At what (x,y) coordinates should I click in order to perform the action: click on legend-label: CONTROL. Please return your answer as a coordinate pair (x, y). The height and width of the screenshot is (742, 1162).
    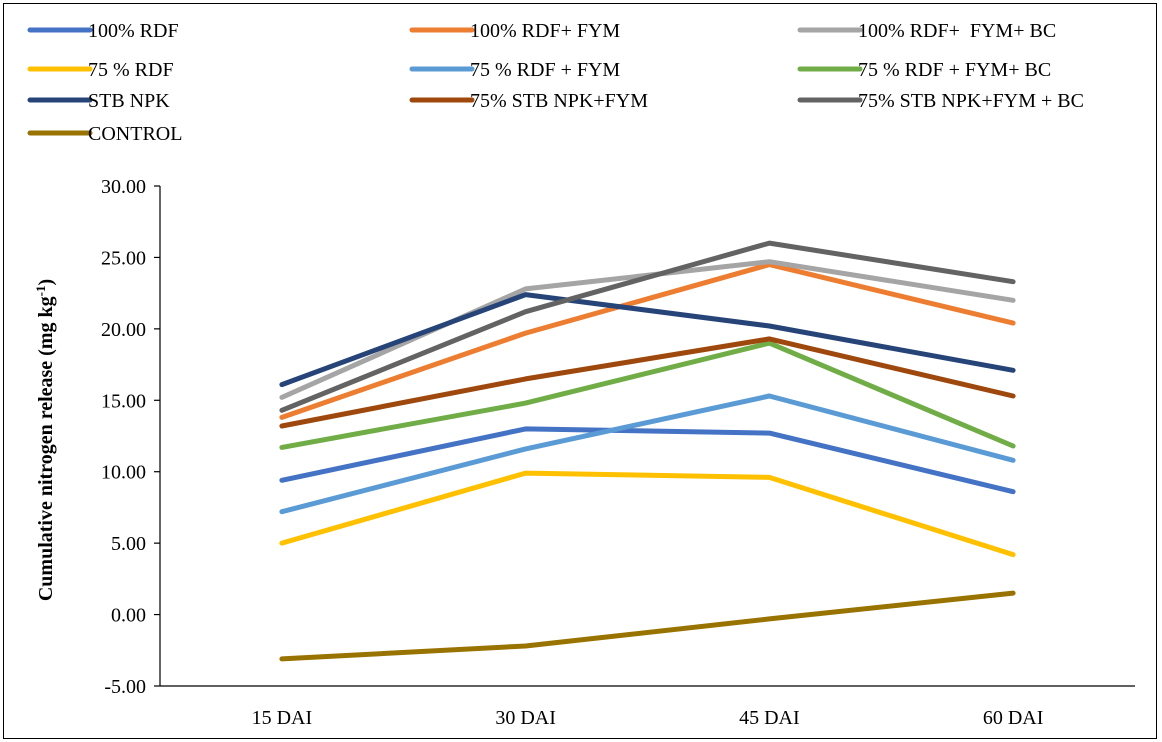
    Looking at the image, I should click on (135, 134).